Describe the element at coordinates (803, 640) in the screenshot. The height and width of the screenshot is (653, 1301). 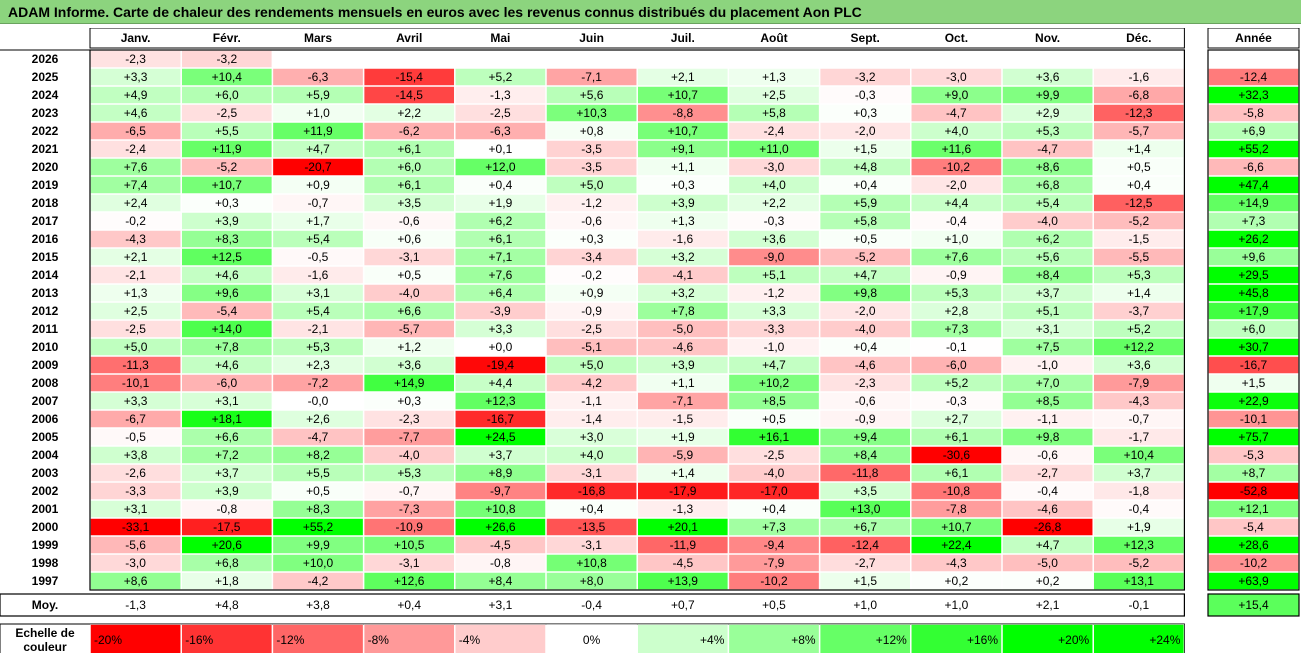
I see `scale-label: +8%` at that location.